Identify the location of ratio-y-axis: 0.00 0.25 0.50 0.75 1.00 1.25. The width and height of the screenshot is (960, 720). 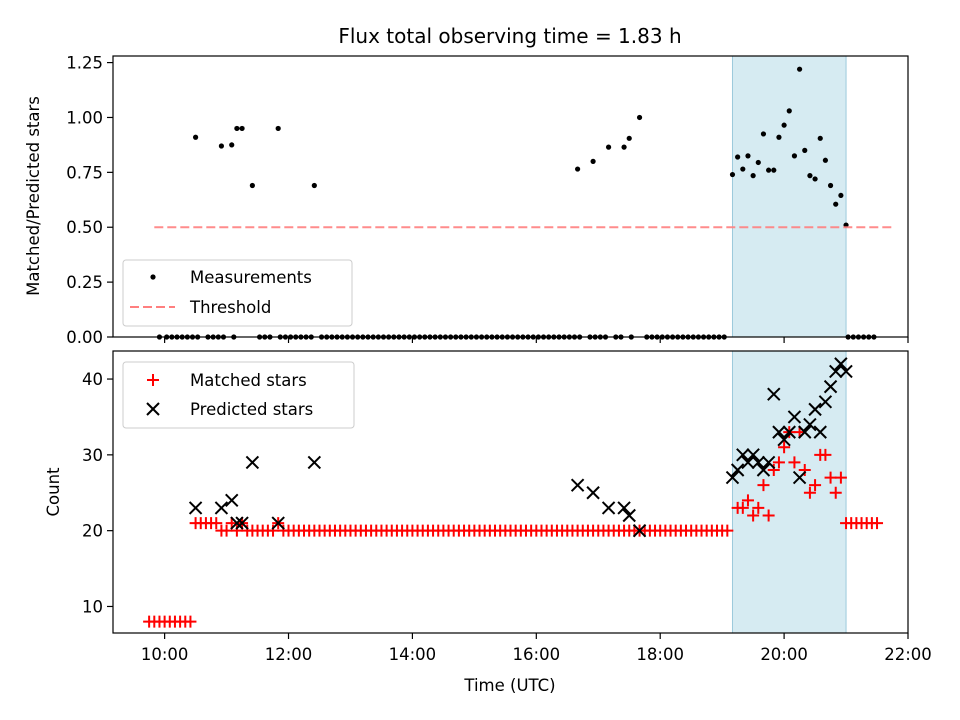
(89, 200).